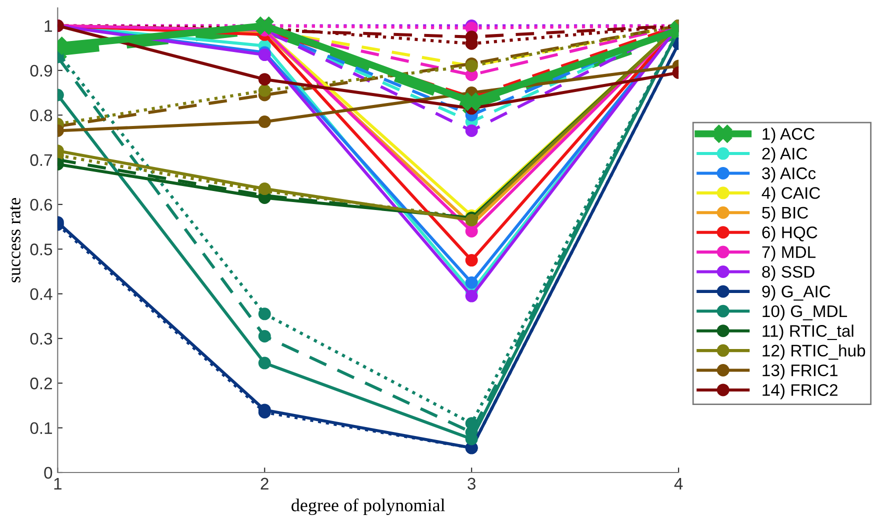  What do you see at coordinates (41, 428) in the screenshot?
I see `y-tick-label: 0.1` at bounding box center [41, 428].